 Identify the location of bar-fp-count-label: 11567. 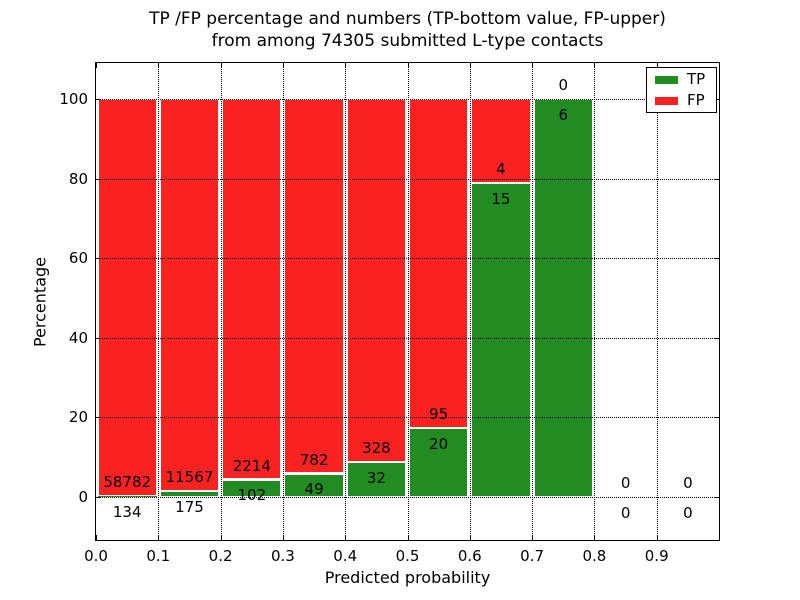
(189, 477).